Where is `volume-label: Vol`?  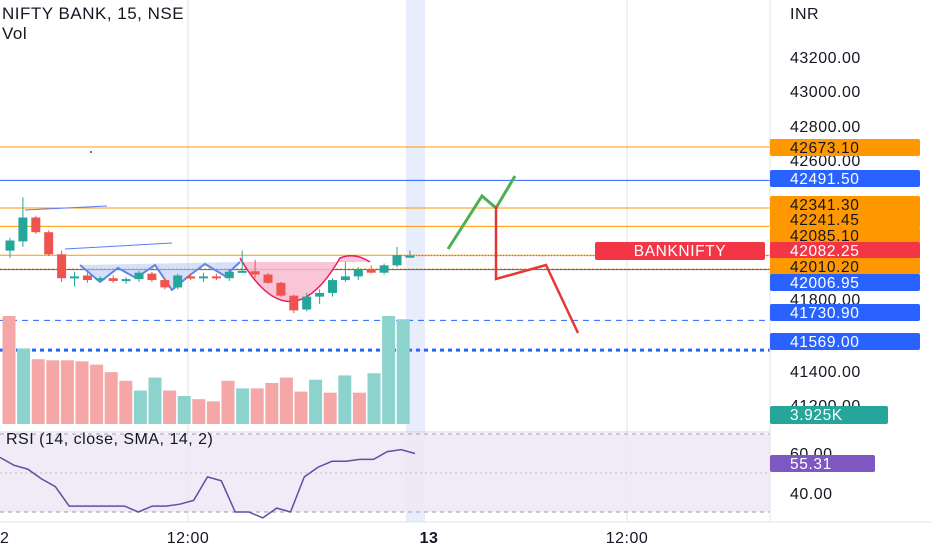 volume-label: Vol is located at coordinates (15, 33).